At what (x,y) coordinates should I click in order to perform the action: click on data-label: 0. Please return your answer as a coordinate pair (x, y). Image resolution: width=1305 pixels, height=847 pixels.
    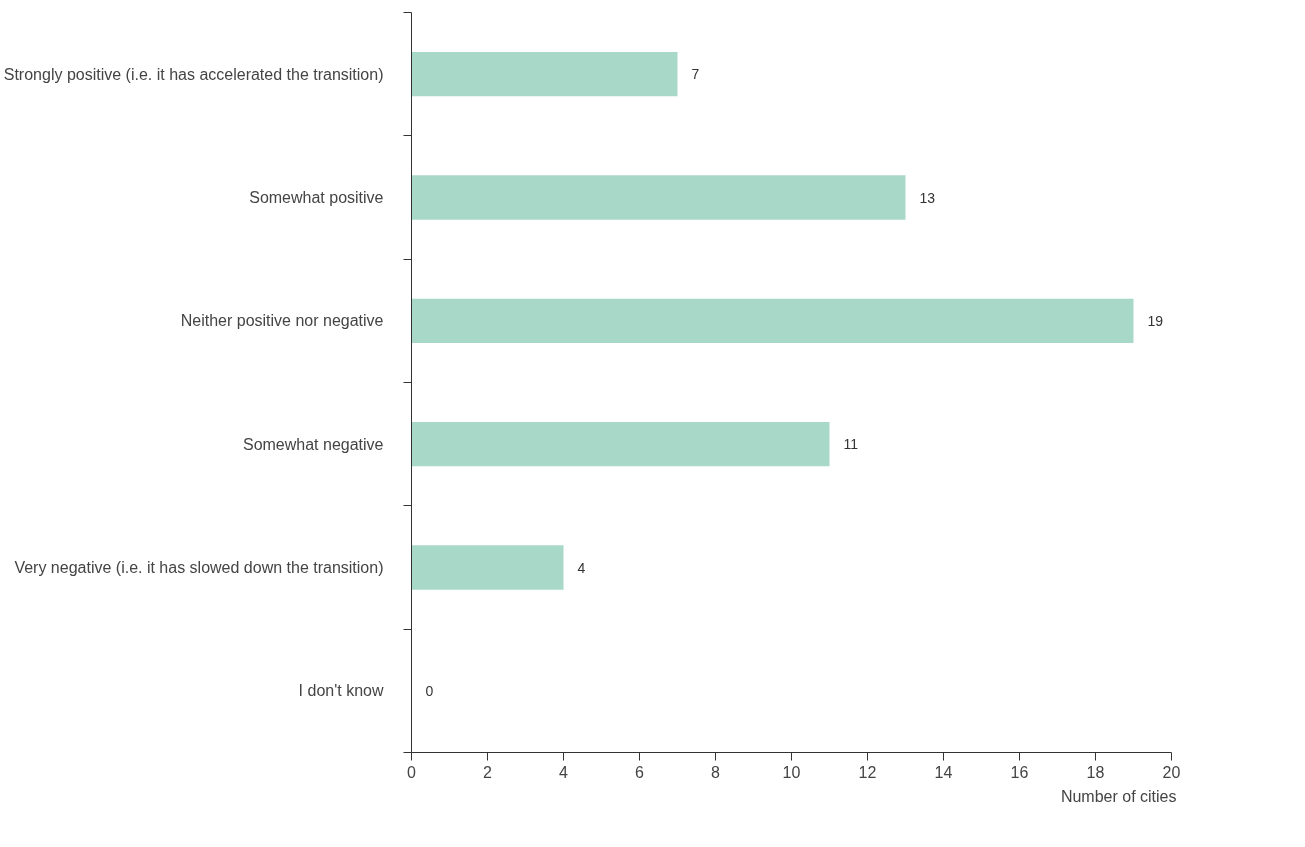
    Looking at the image, I should click on (429, 690).